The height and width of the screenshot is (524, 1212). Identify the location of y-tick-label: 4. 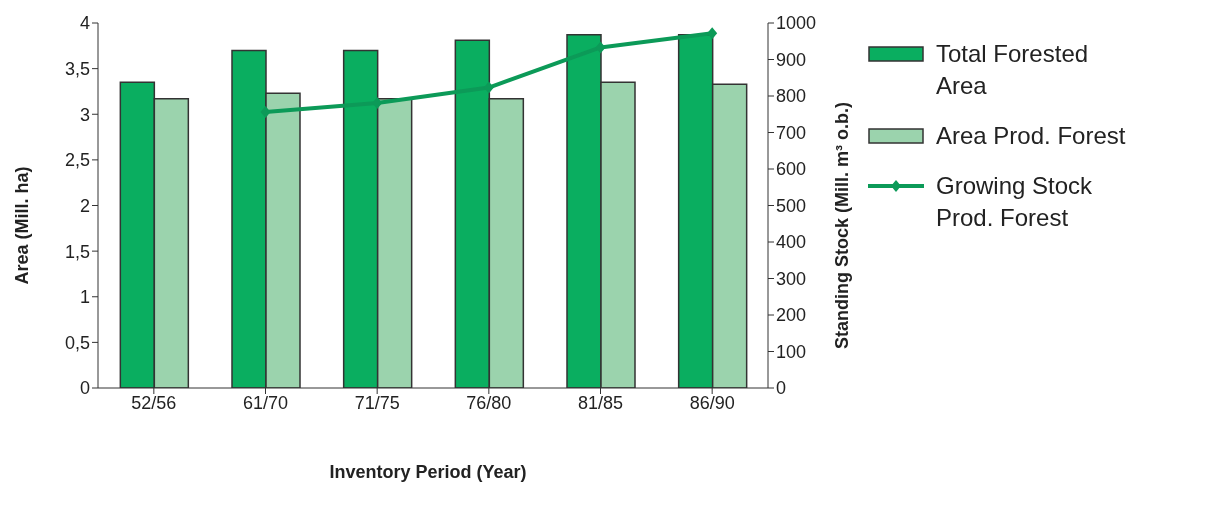
(84, 23).